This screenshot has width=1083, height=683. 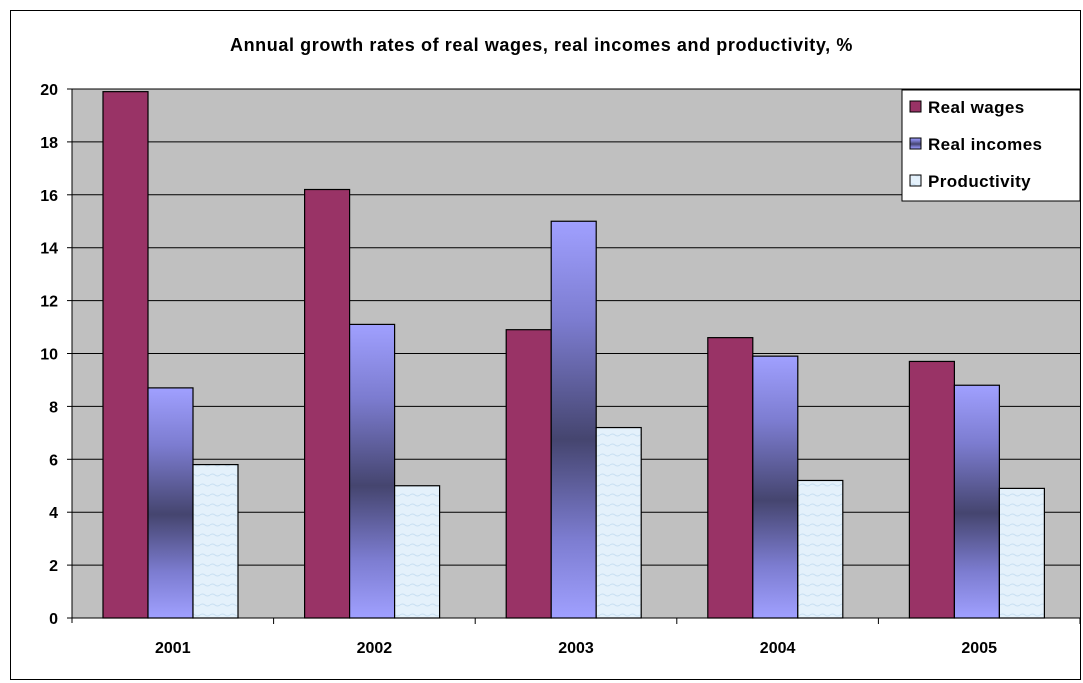 I want to click on y-tick-label: 0, so click(x=53, y=619).